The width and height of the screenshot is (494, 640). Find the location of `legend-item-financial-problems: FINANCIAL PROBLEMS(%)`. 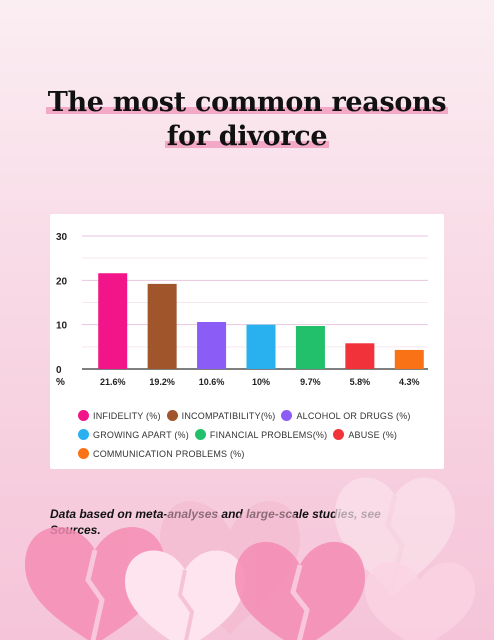

legend-item-financial-problems: FINANCIAL PROBLEMS(%) is located at coordinates (261, 434).